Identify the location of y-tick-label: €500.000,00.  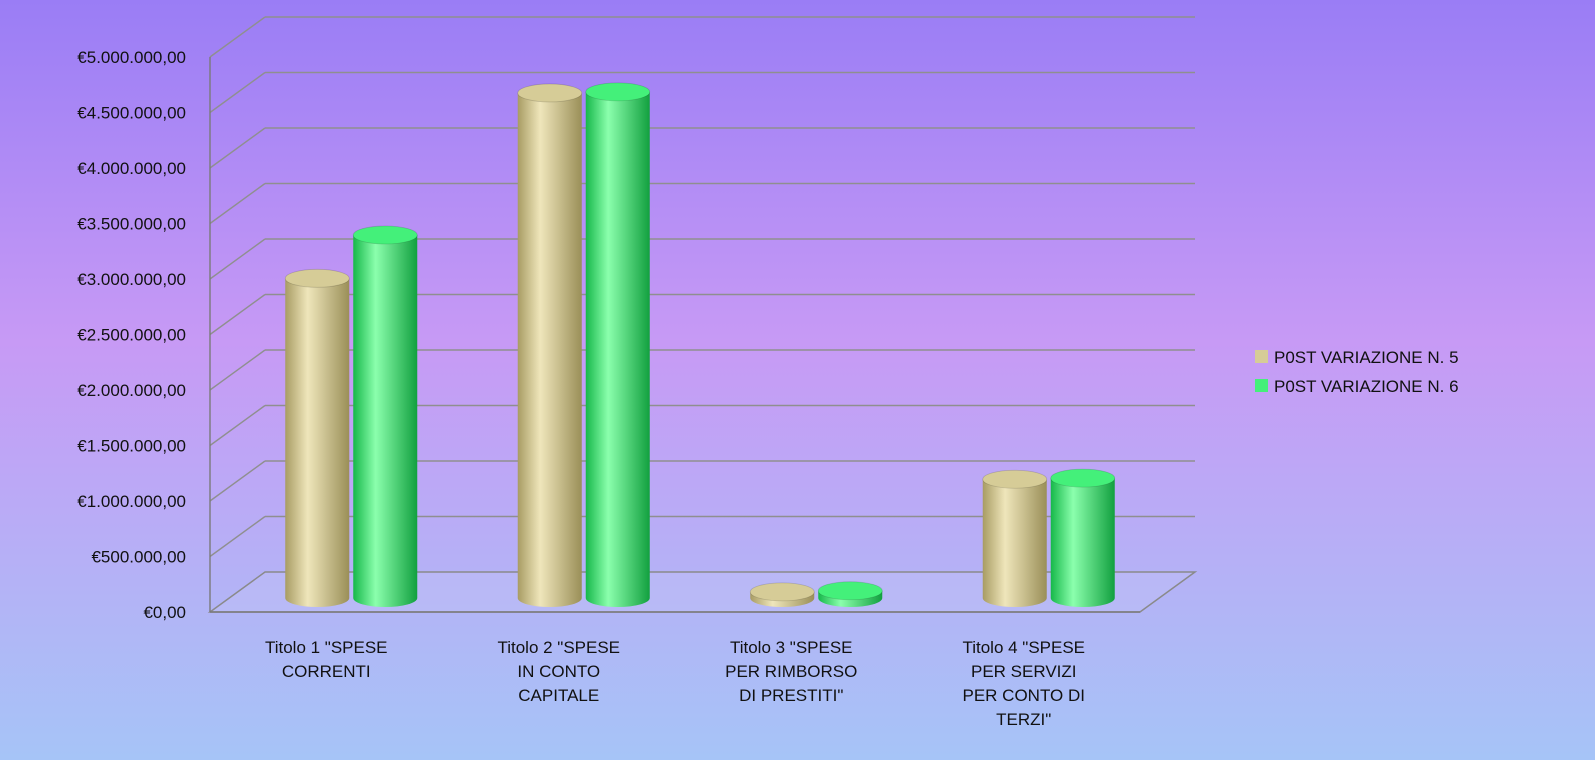
(138, 557).